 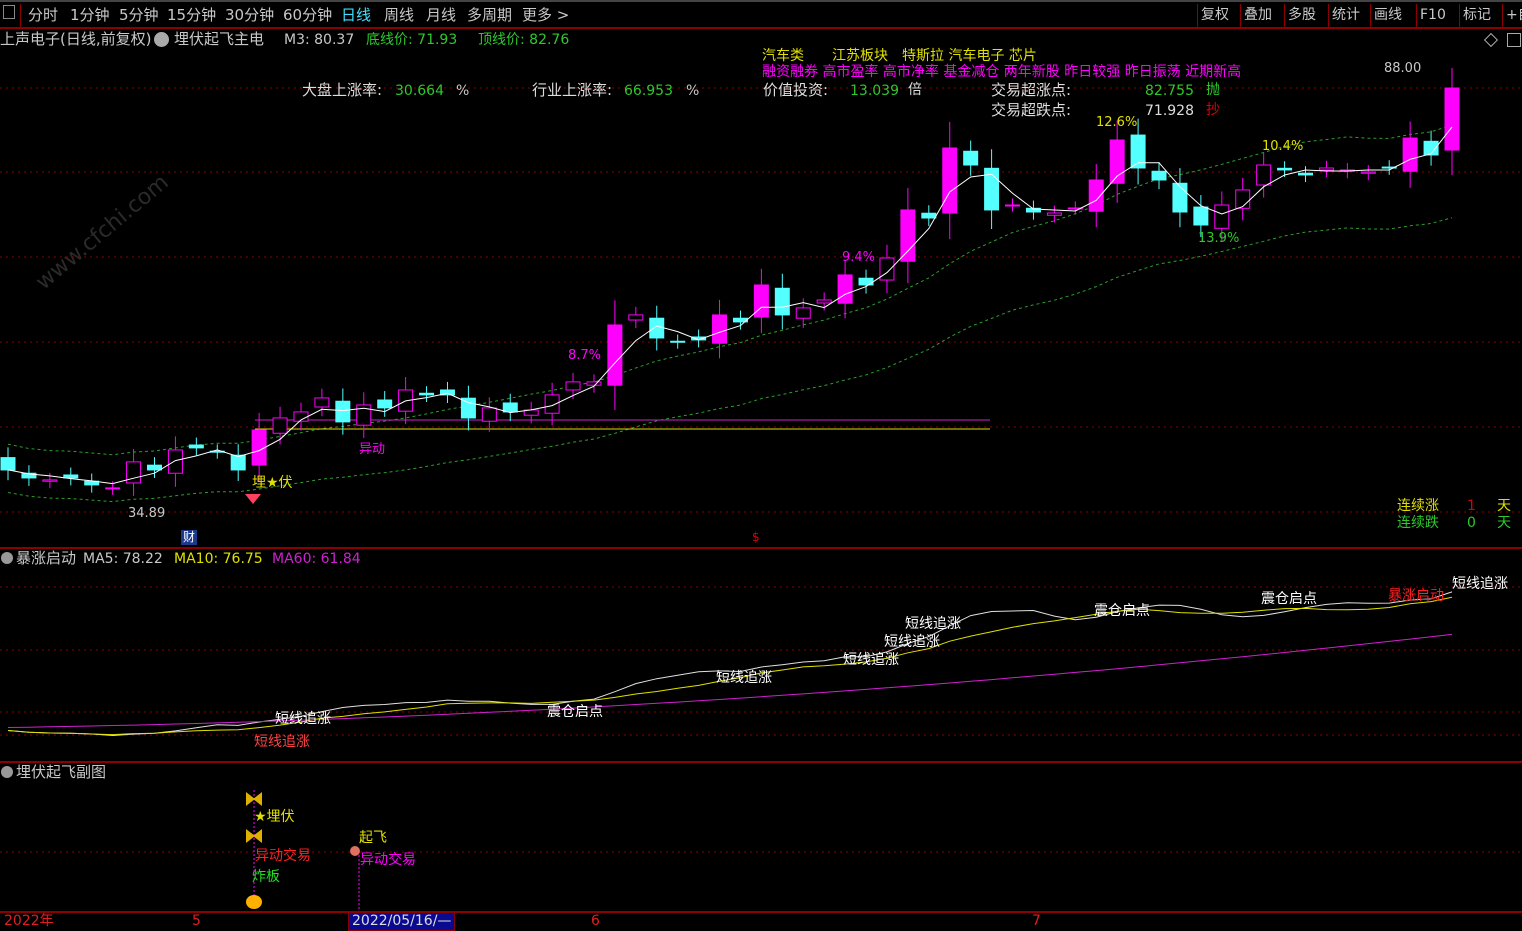 What do you see at coordinates (283, 856) in the screenshot?
I see `yidong-signal: 异动交易` at bounding box center [283, 856].